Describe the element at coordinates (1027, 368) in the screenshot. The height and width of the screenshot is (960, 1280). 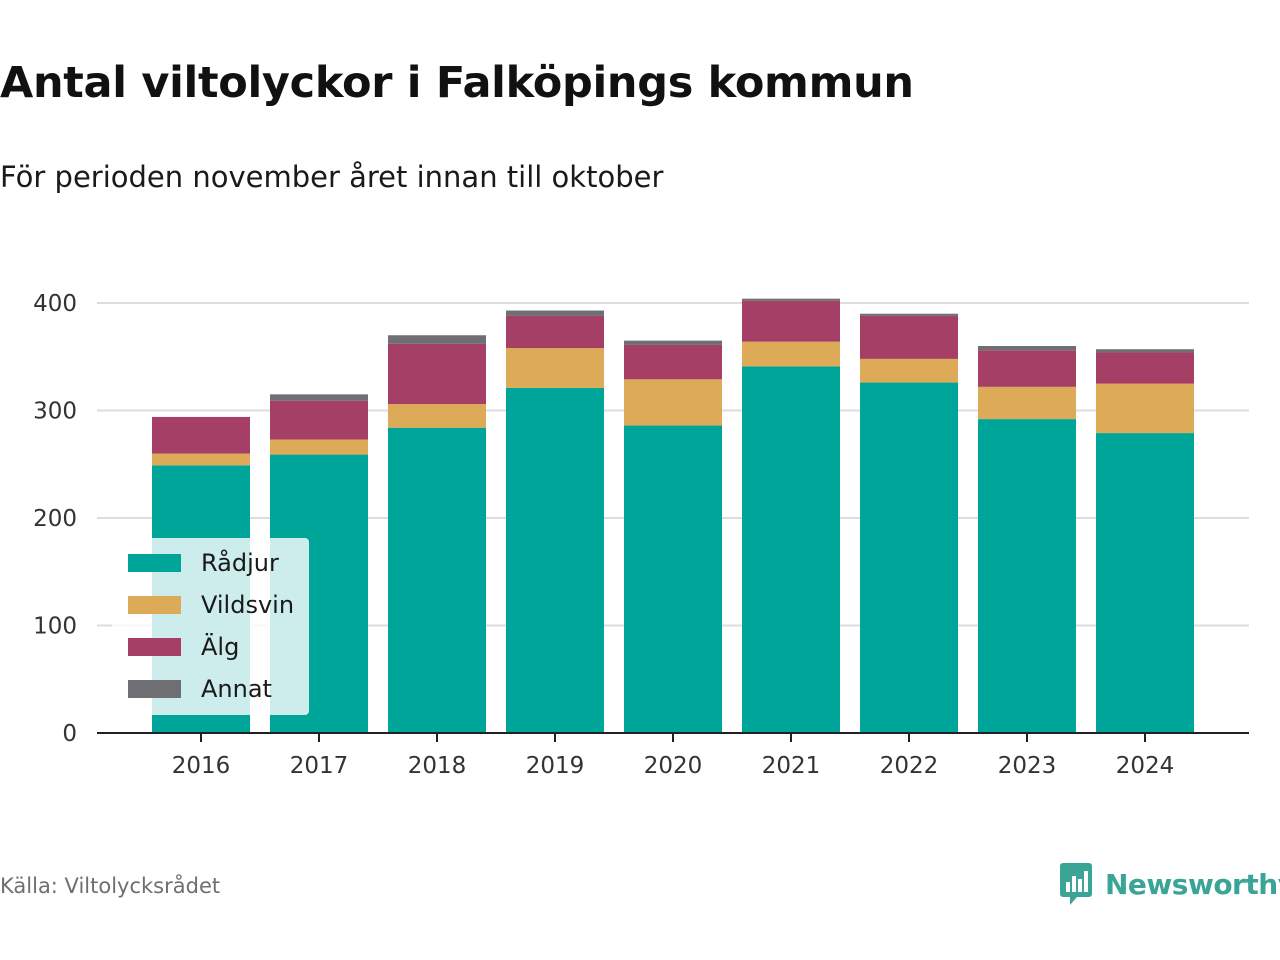
I see `bar-älg-2023` at that location.